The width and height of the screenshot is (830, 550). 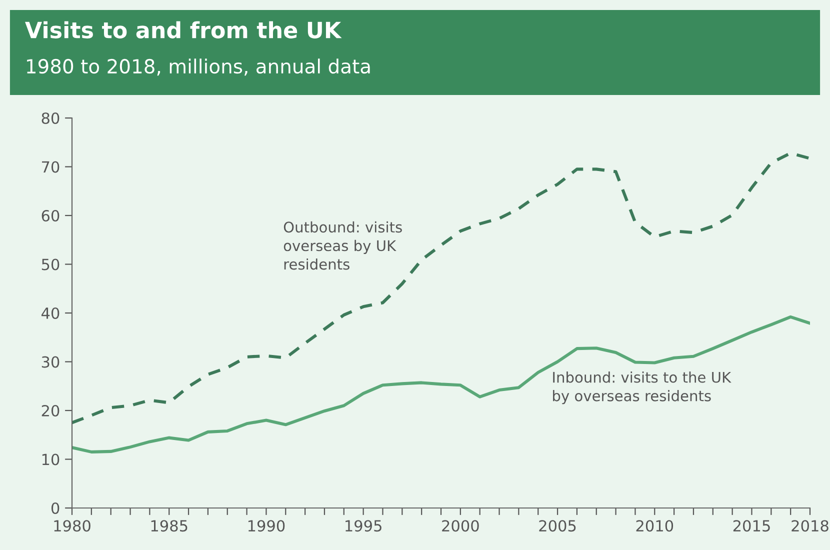 I want to click on y-tick-label: 60, so click(x=51, y=216).